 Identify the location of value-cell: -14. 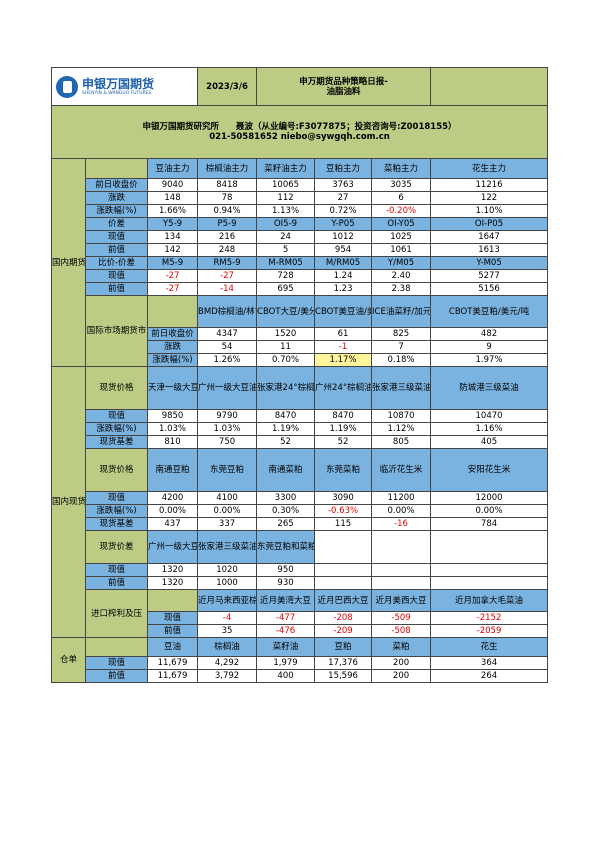
(227, 289).